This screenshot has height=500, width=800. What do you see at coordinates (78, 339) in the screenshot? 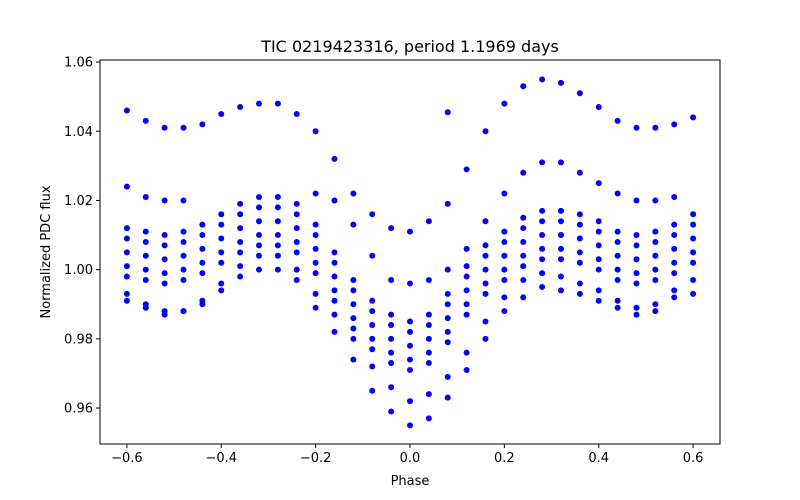
I see `y-tick-label: 0.98` at bounding box center [78, 339].